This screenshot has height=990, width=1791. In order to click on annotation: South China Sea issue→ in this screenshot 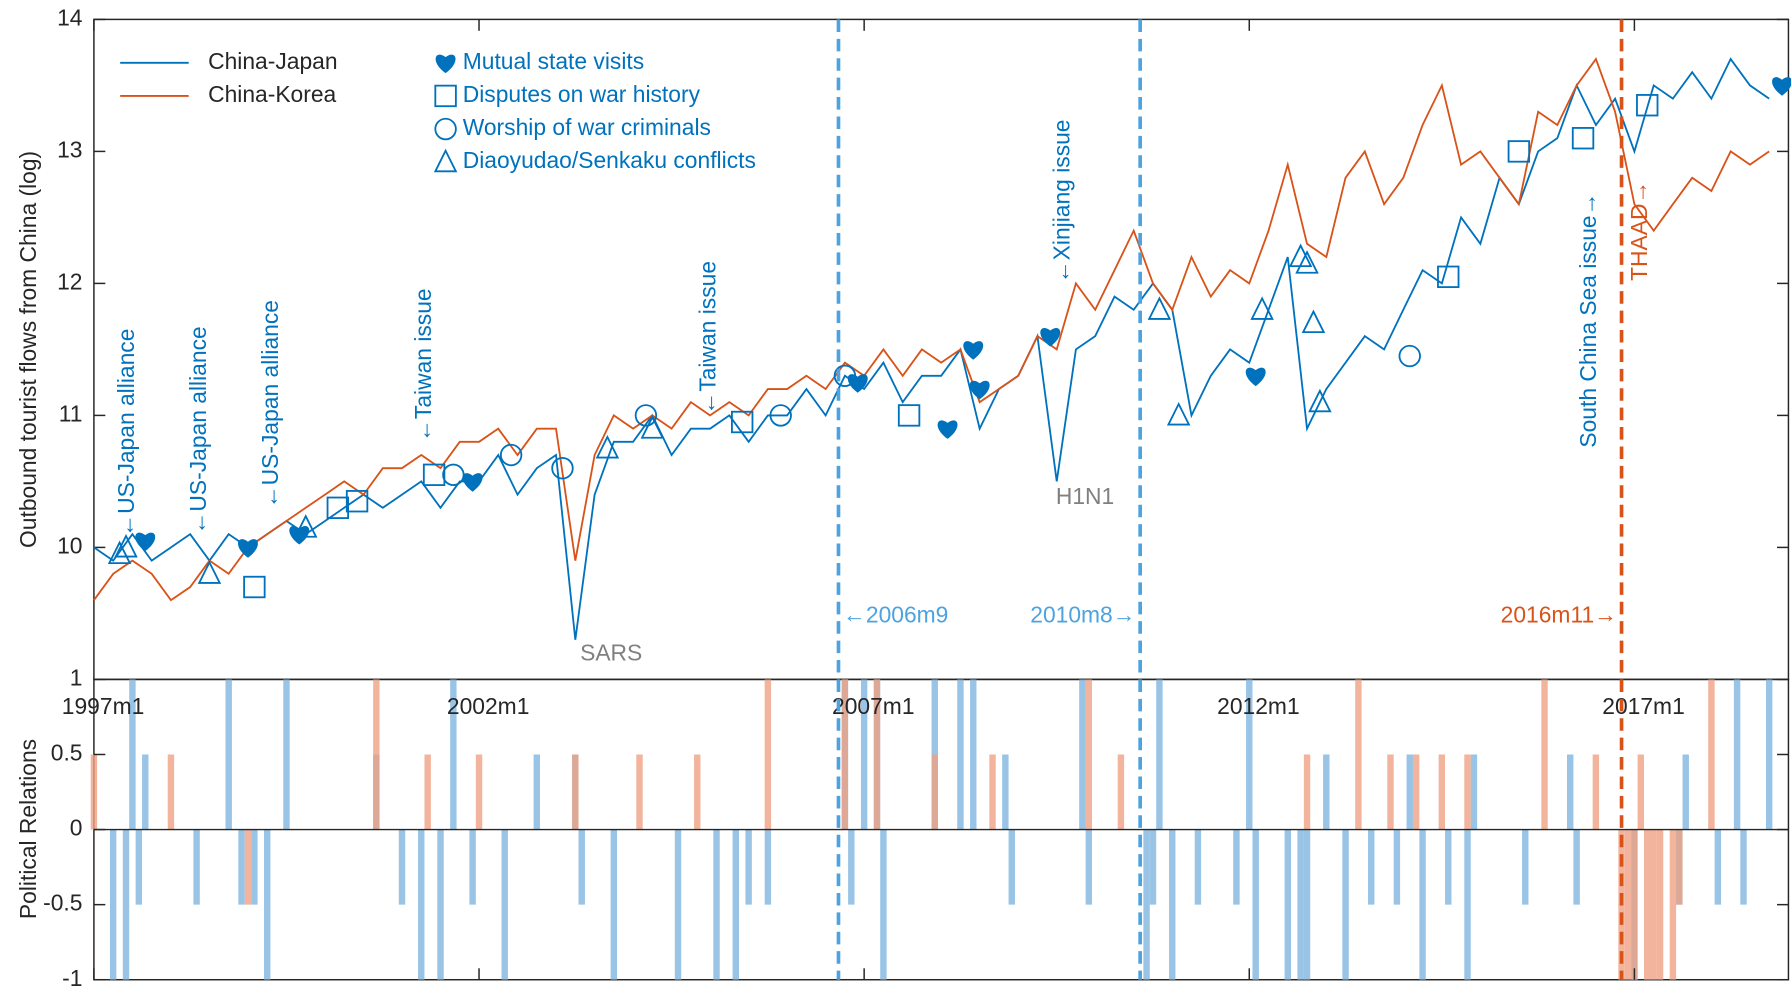, I will do `click(1588, 320)`.